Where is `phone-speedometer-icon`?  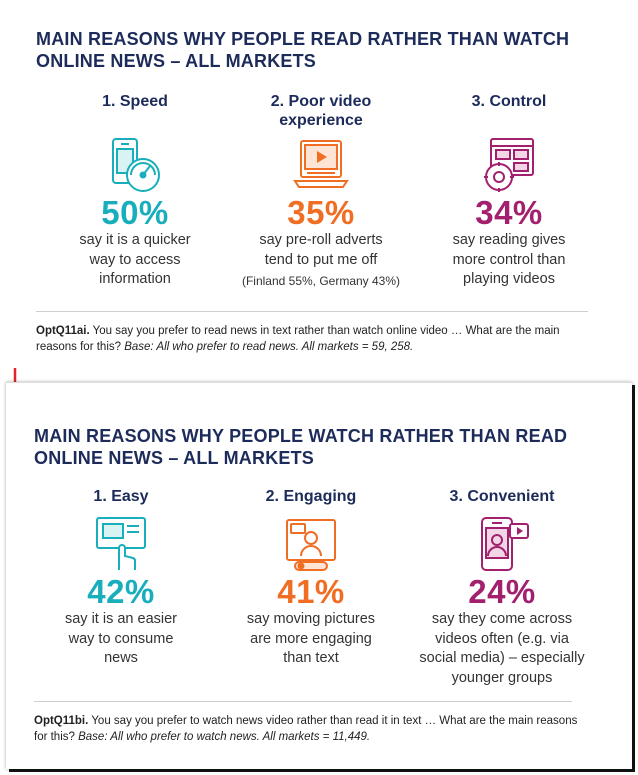
phone-speedometer-icon is located at coordinates (136, 165).